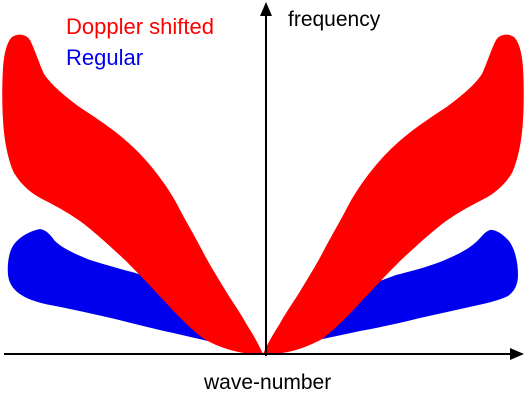 This screenshot has width=528, height=395. What do you see at coordinates (105, 57) in the screenshot?
I see `legend-regular: Regular` at bounding box center [105, 57].